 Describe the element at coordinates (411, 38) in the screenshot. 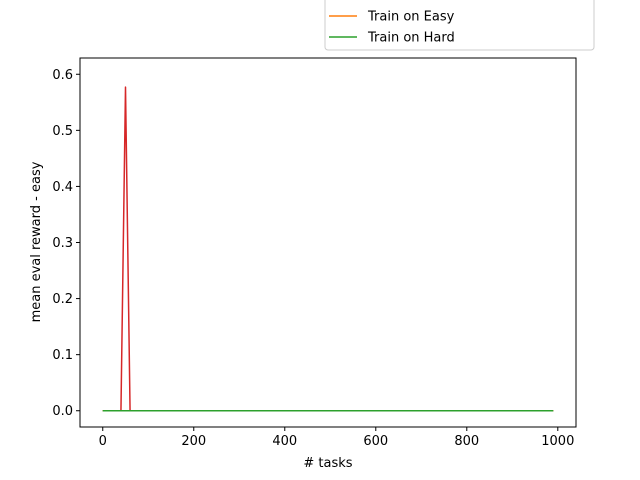

I see `legend-label: Train on Hard` at that location.